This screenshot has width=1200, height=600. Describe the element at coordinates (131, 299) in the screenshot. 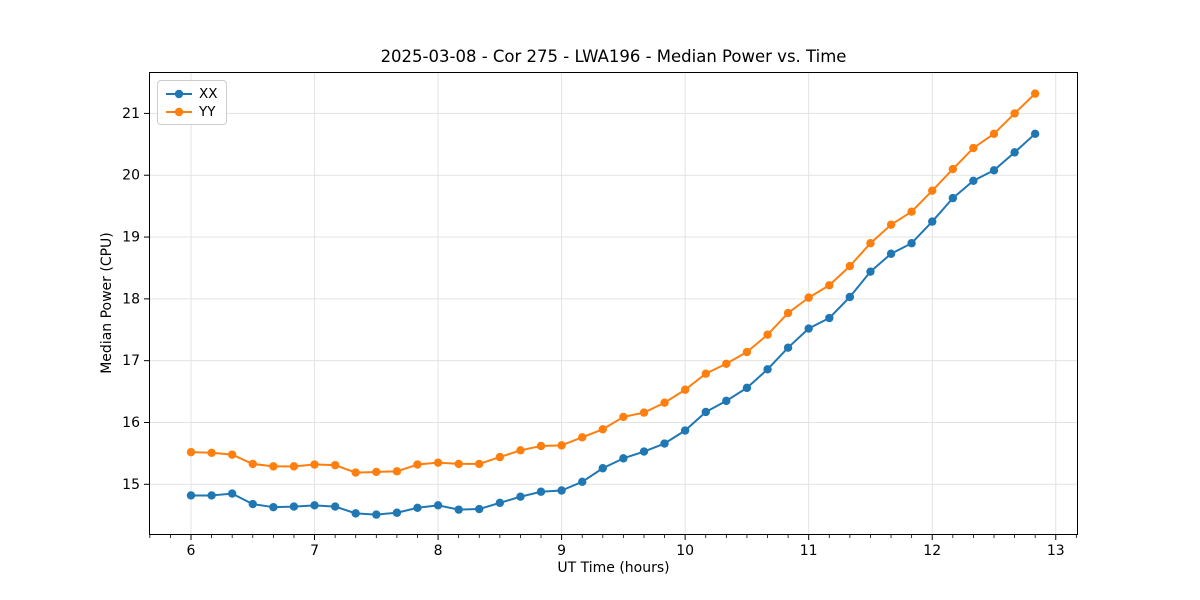

I see `y-tick-label: 18` at that location.